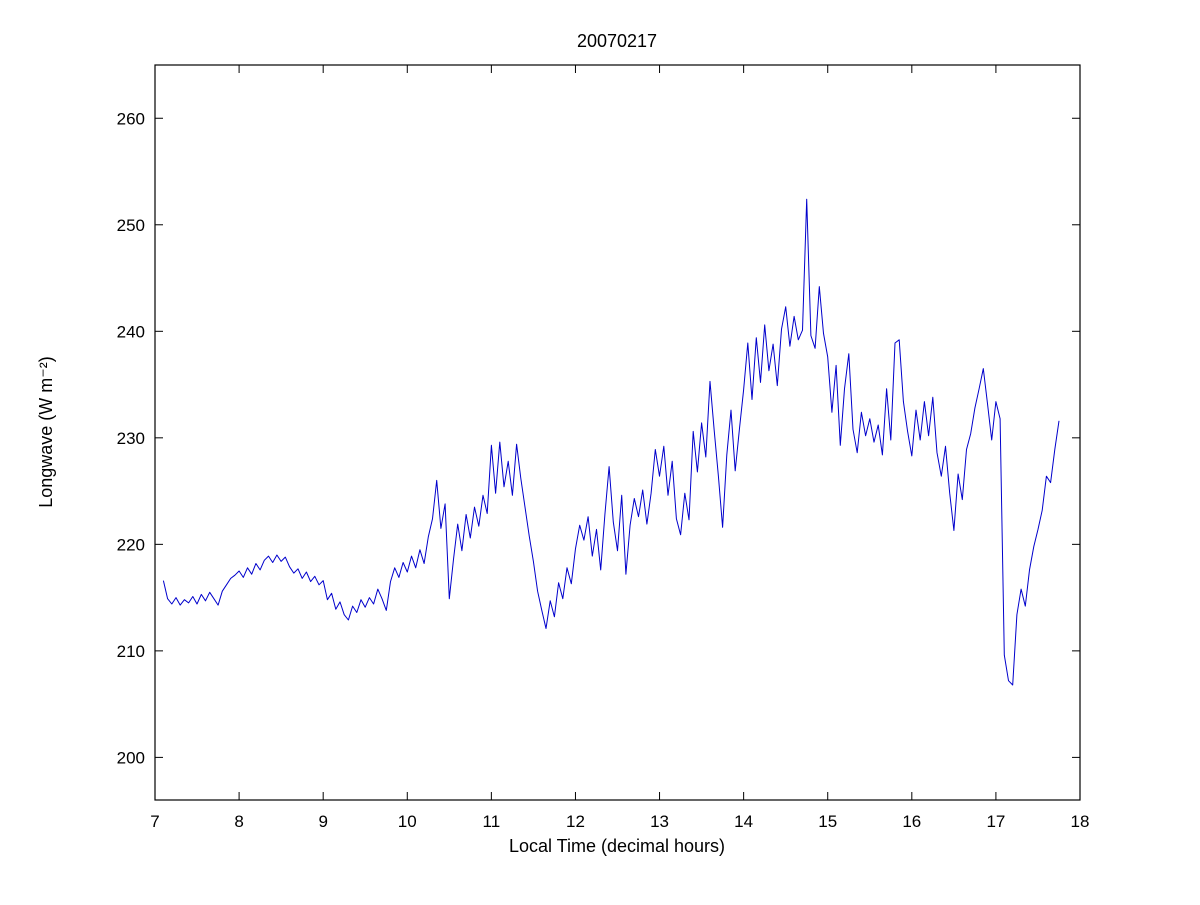  Describe the element at coordinates (659, 821) in the screenshot. I see `x-tick-label: 13` at that location.